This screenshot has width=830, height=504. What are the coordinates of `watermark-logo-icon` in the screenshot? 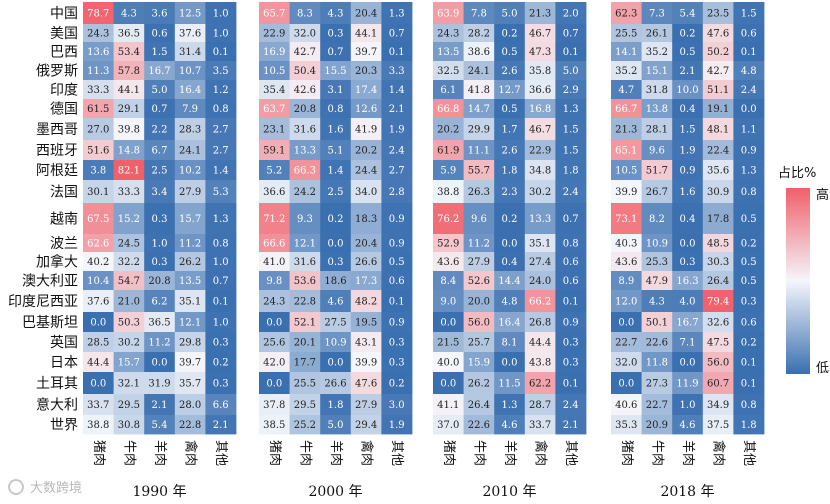 It's located at (16, 487).